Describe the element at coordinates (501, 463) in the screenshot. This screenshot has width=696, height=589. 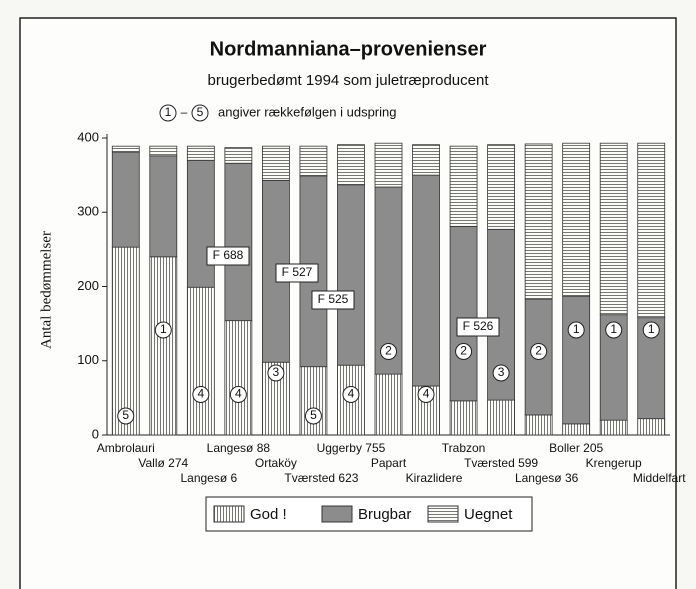
I see `x-tick-label: Tværsted 599` at that location.